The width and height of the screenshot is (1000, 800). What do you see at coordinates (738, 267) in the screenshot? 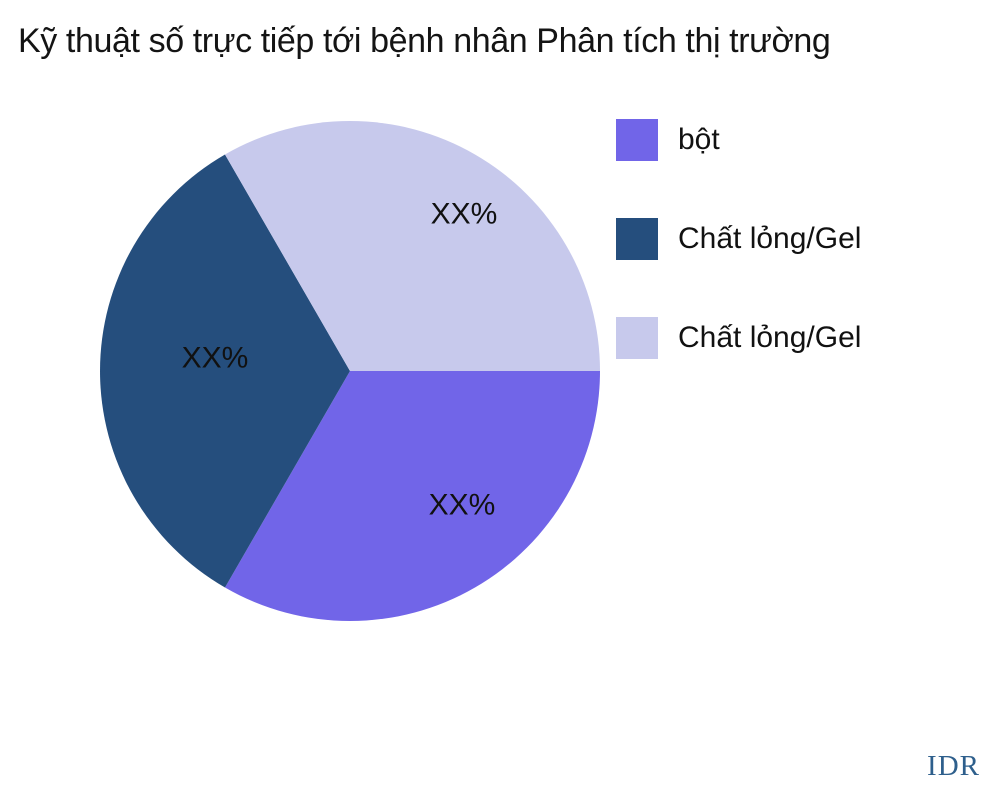
I see `legend: bột Chất lỏng/Gel Chất lỏng/Gel` at bounding box center [738, 267].